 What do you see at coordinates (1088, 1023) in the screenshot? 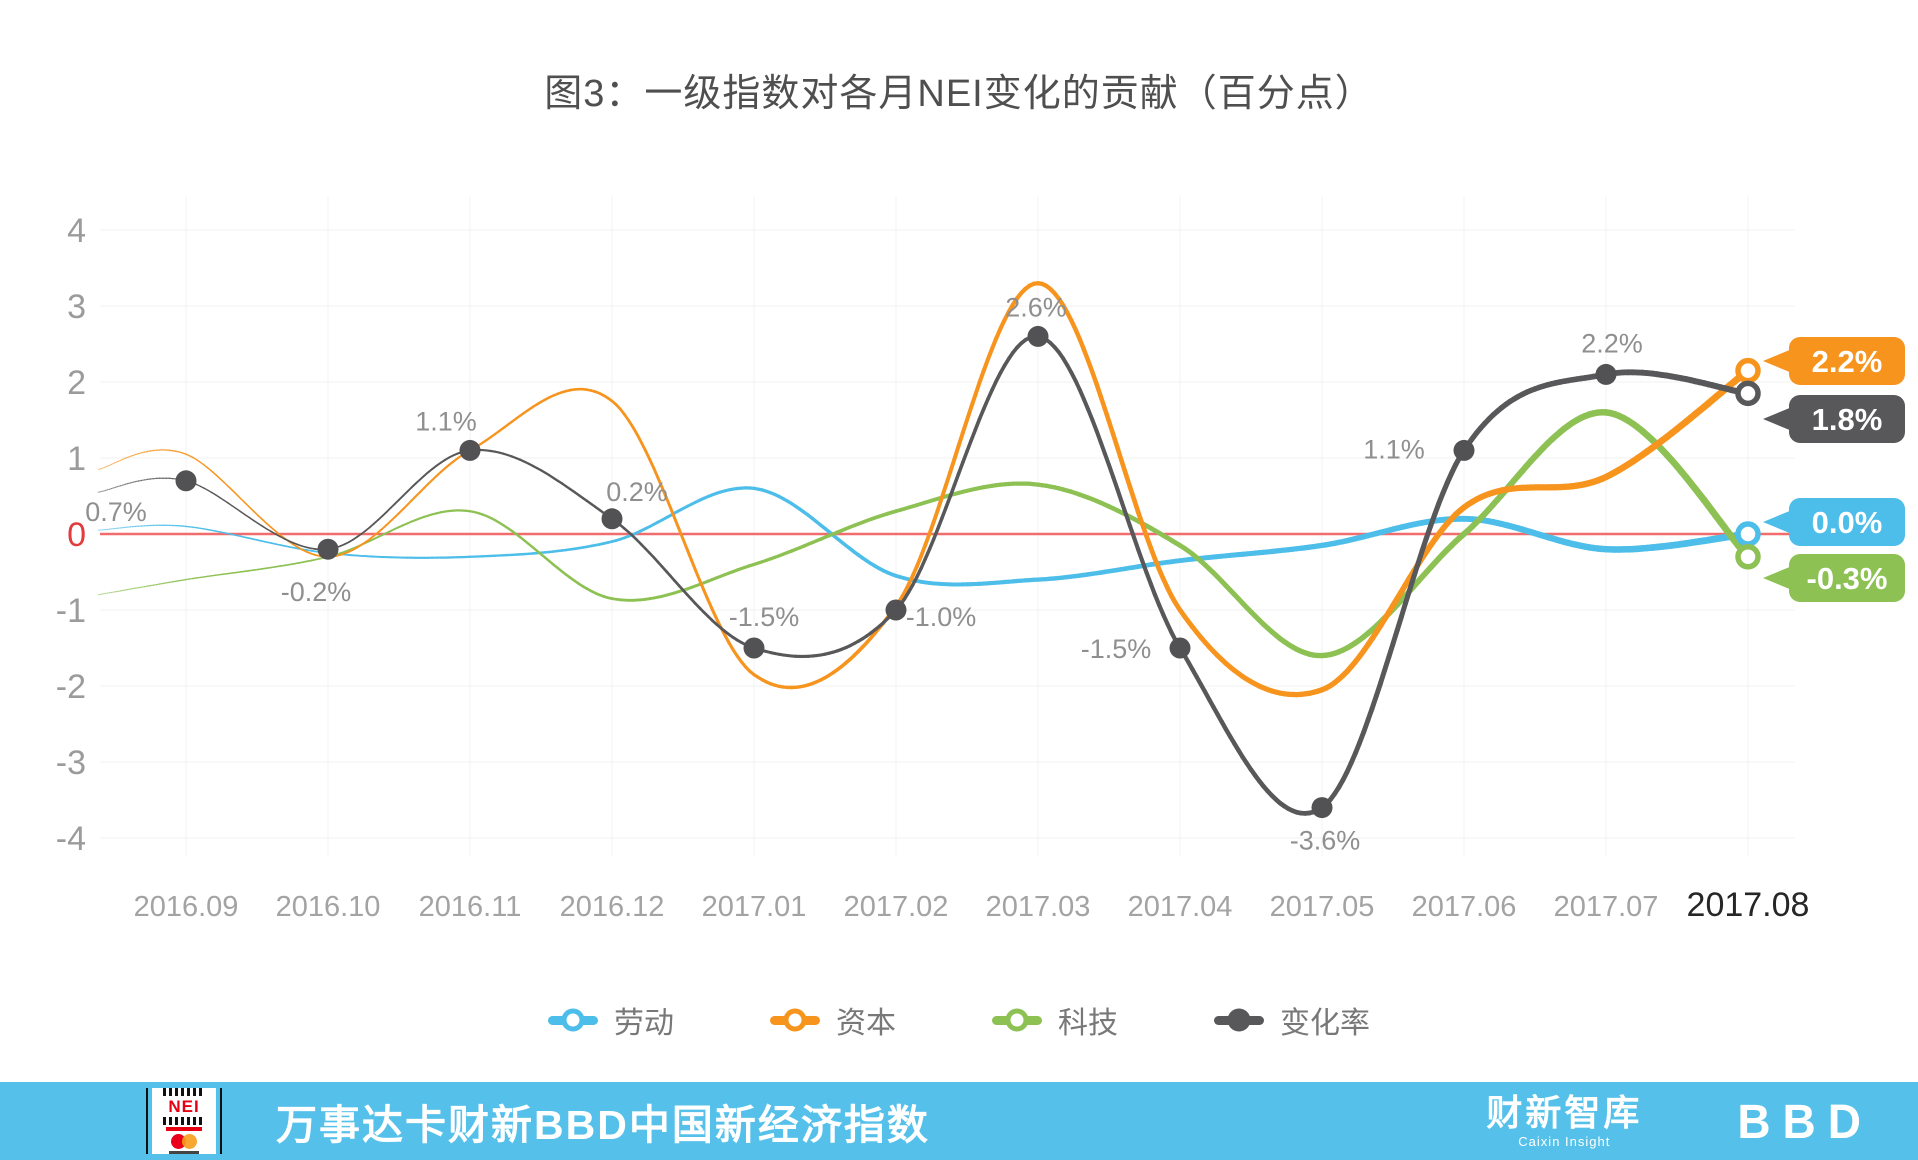
I see `legend-label-technology: 科技` at bounding box center [1088, 1023].